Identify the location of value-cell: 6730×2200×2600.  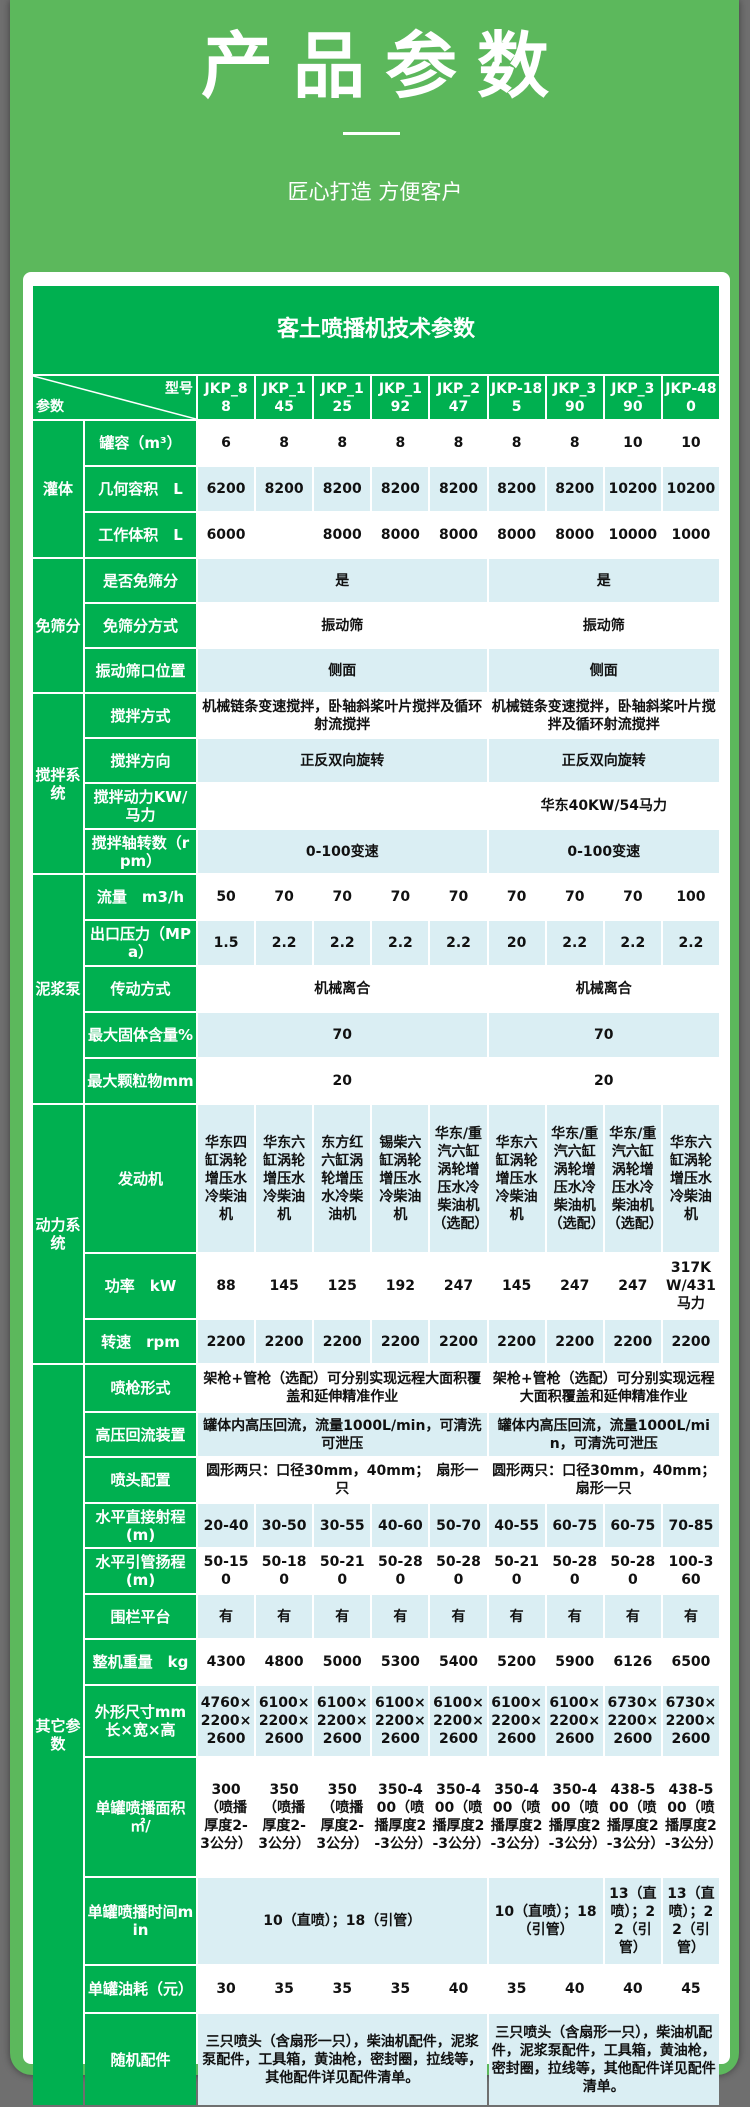
(632, 1721).